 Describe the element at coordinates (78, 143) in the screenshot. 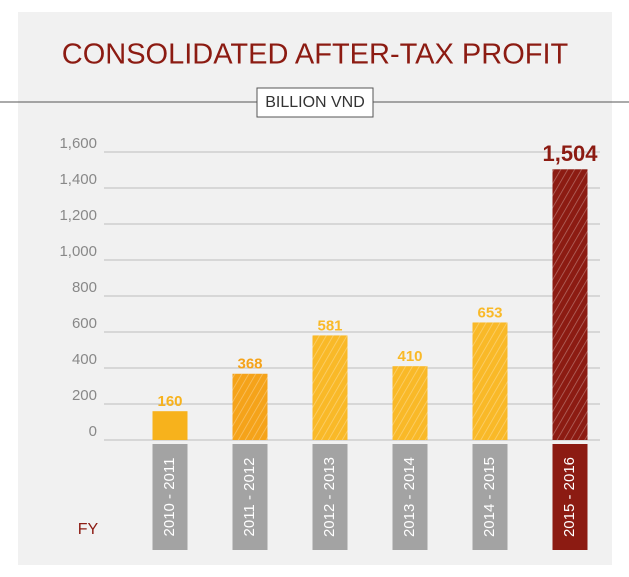

I see `y-tick-label: 1,600` at that location.